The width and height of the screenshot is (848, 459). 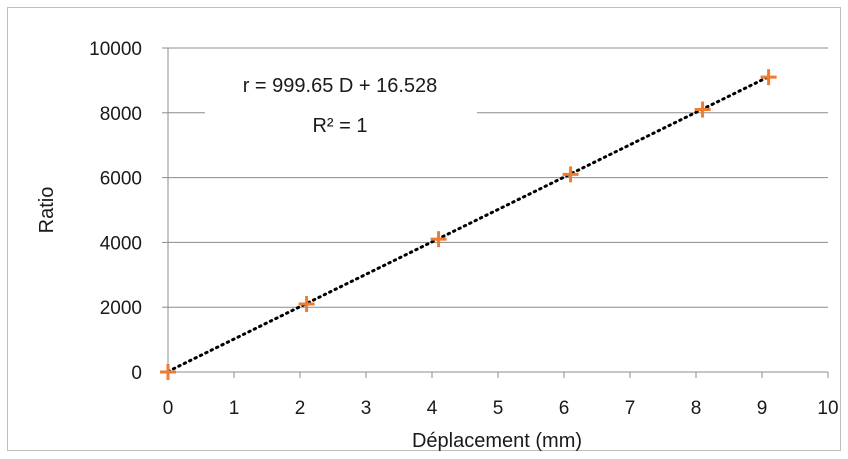 I want to click on equation-background, so click(x=341, y=111).